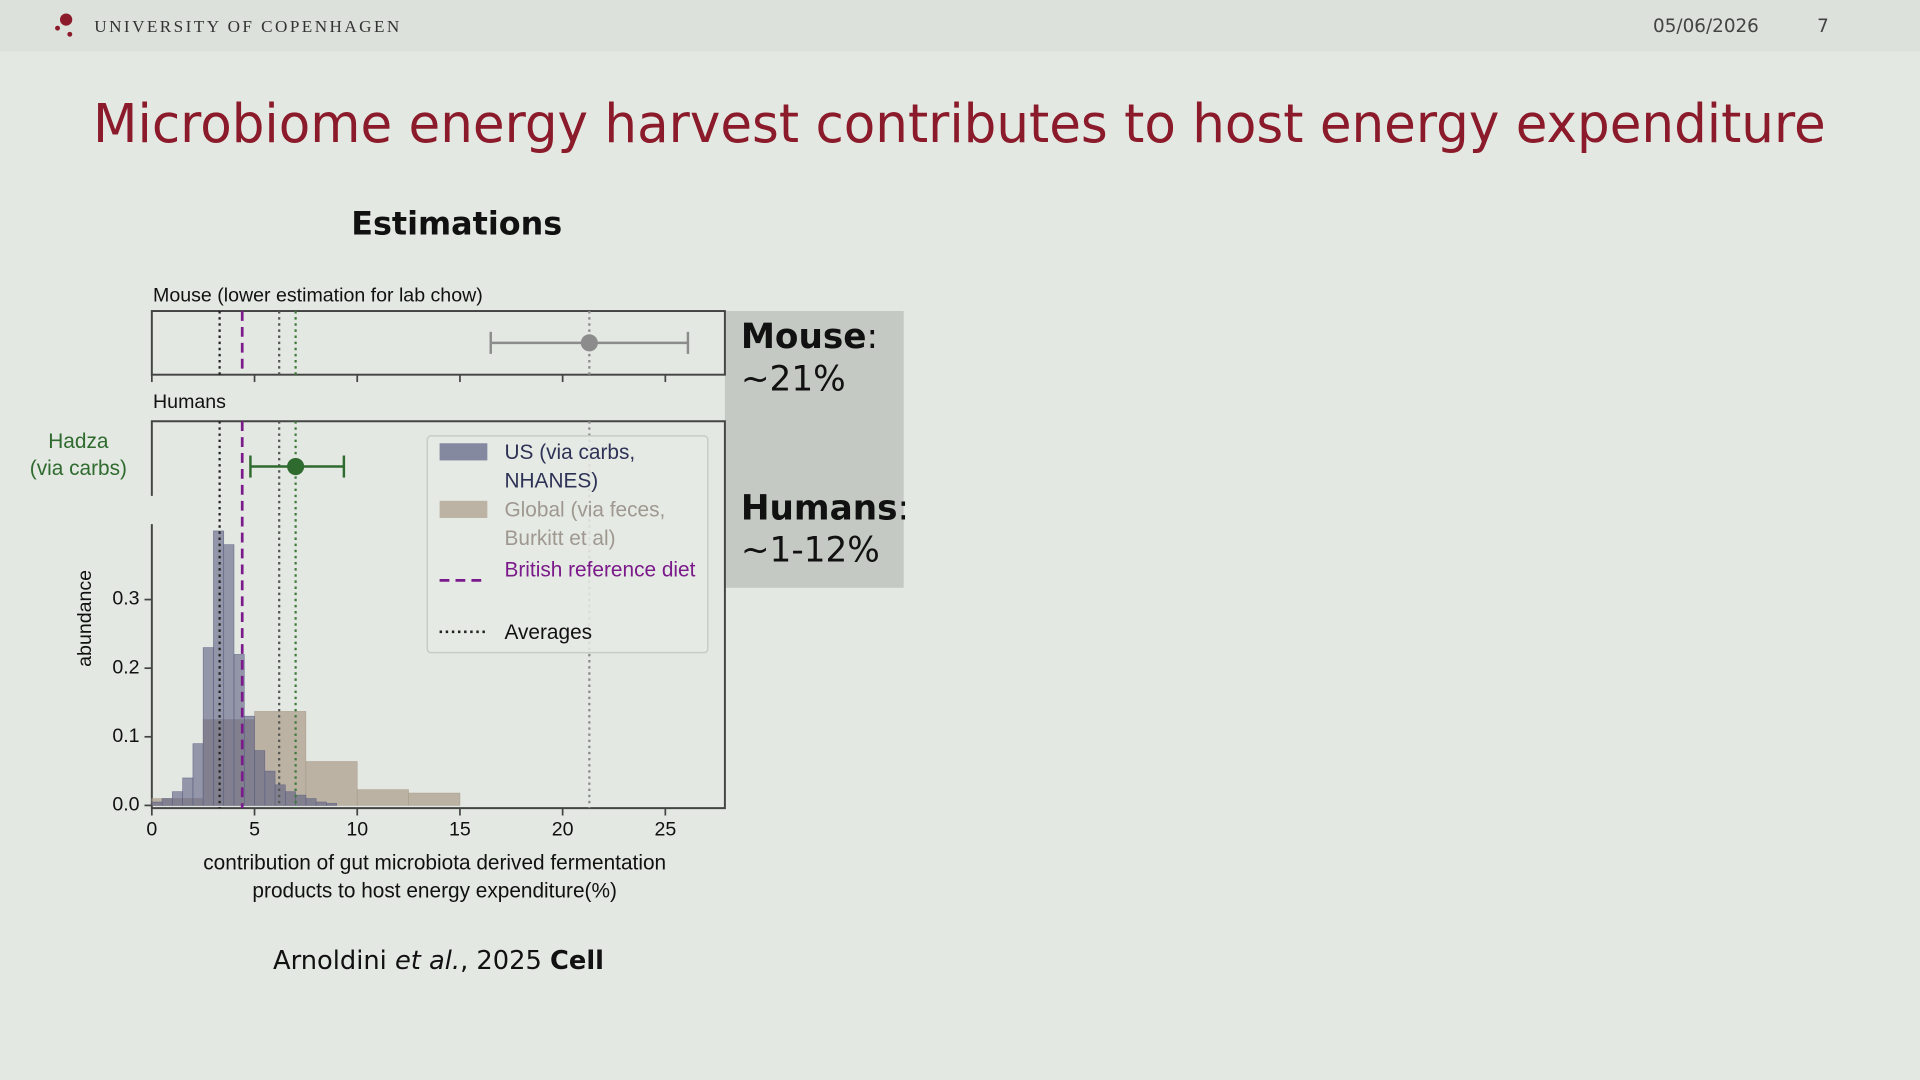 This screenshot has height=1080, width=1920. I want to click on x-tick-label: 25, so click(665, 829).